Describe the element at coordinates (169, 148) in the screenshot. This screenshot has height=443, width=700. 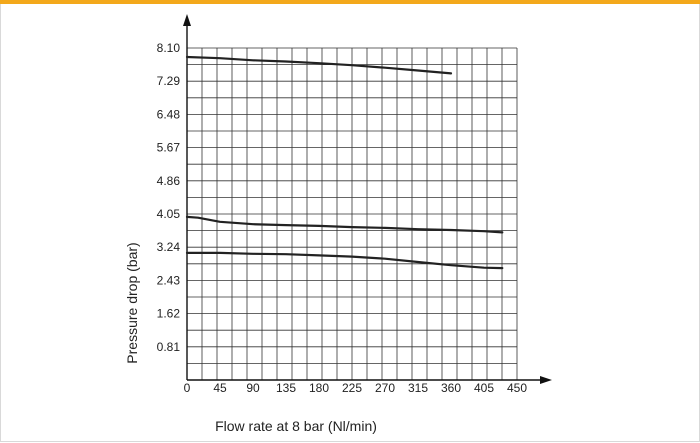
I see `y-tick-label: 5.67` at that location.